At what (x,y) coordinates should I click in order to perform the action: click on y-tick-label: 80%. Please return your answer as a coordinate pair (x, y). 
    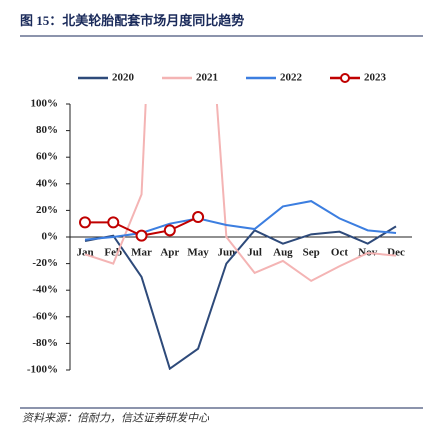
    Looking at the image, I should click on (47, 130).